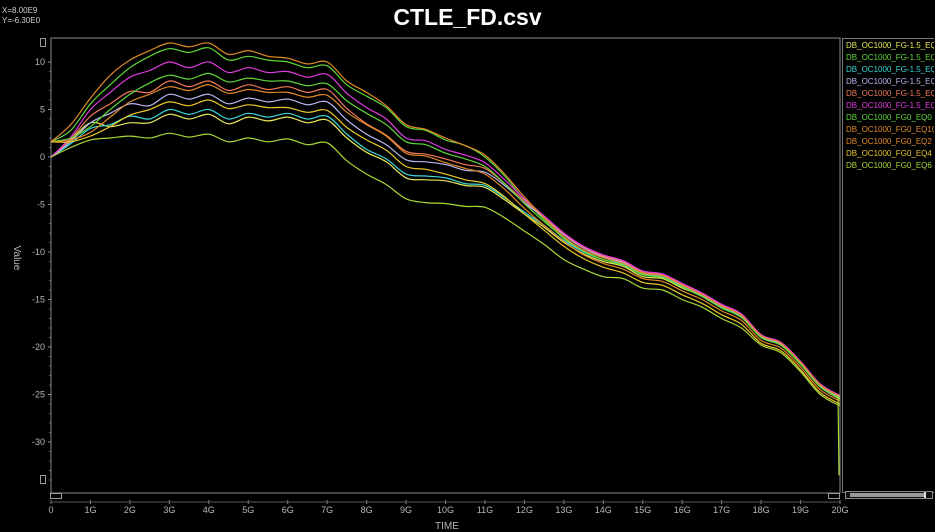 This screenshot has width=935, height=532. I want to click on y-axis-label: Value, so click(16, 258).